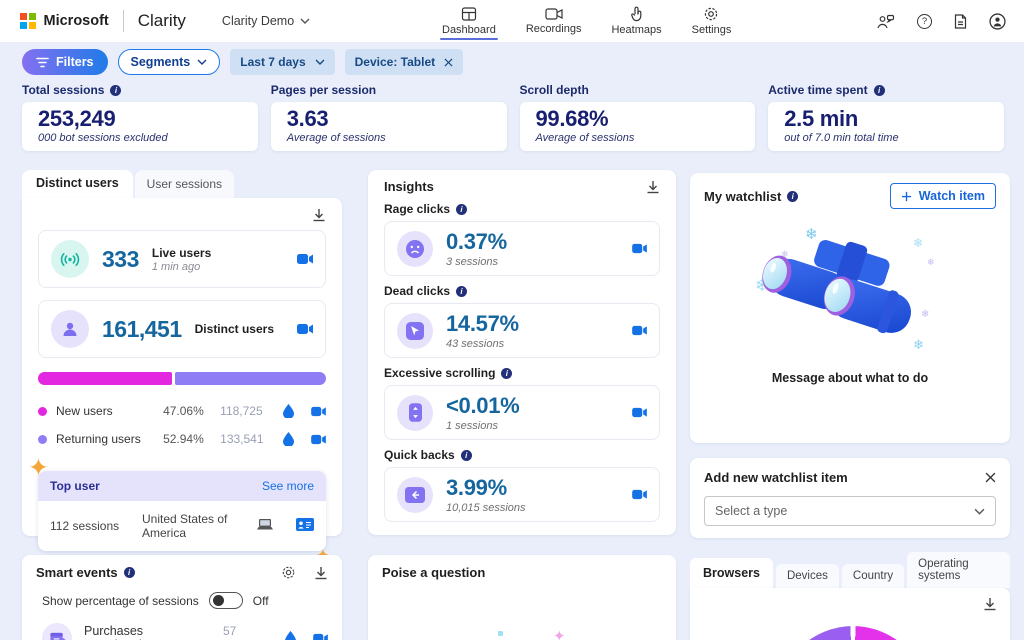 This screenshot has height=640, width=1024. Describe the element at coordinates (486, 508) in the screenshot. I see `quick-backs-sessions: 10,015 sessions` at that location.